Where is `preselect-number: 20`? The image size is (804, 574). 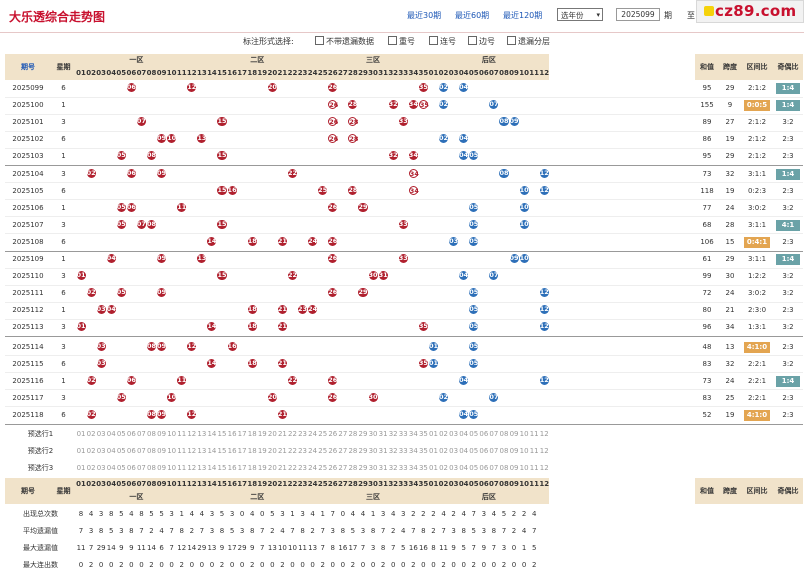 preselect-number: 20 is located at coordinates (272, 468).